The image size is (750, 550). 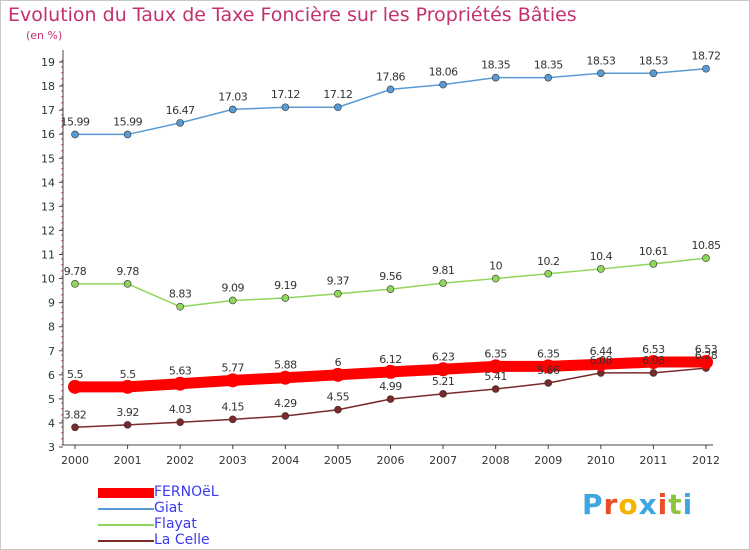 What do you see at coordinates (390, 359) in the screenshot?
I see `data-label-ferno-l: 6.12` at bounding box center [390, 359].